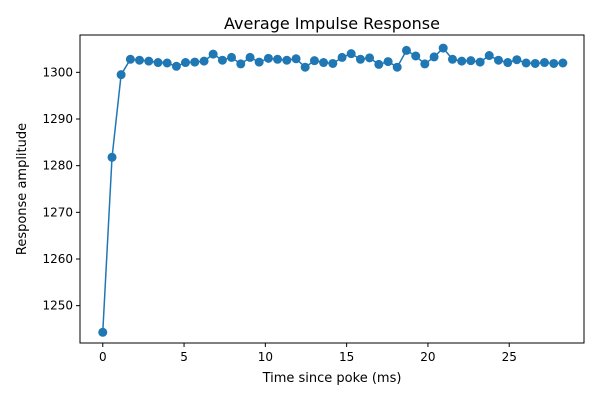 The width and height of the screenshot is (600, 400). I want to click on y-tick-label: 1290, so click(57, 119).